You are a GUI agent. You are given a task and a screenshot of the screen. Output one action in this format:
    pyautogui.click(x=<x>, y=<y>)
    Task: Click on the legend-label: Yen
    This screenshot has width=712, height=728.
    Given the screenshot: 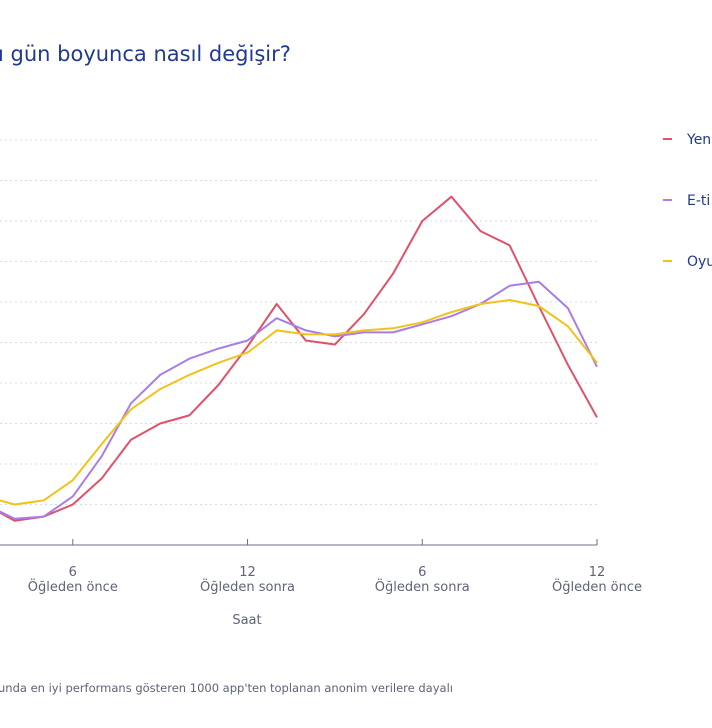 What is the action you would take?
    pyautogui.click(x=698, y=140)
    